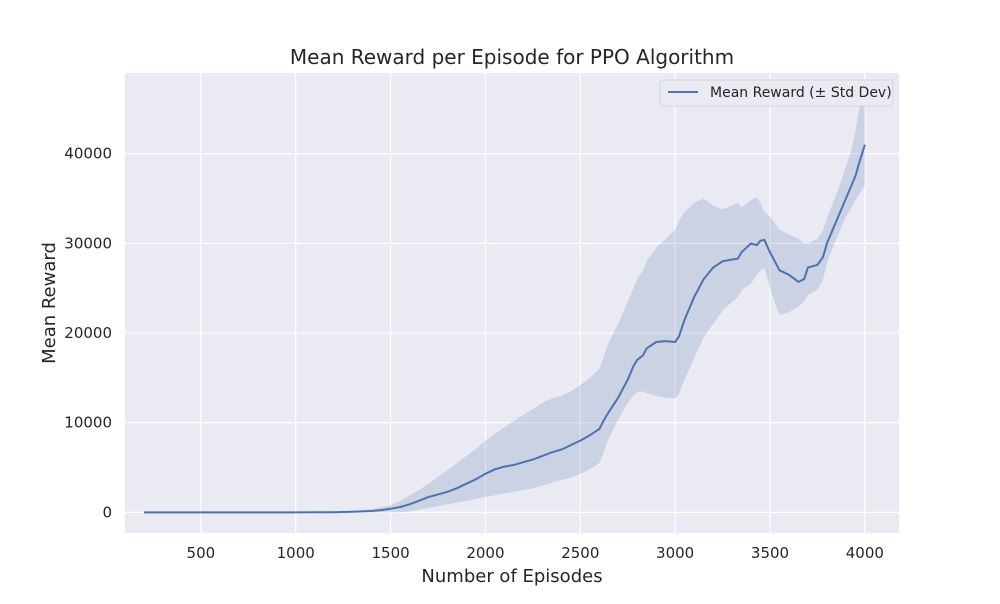 The image size is (1000, 604). I want to click on y-tick-label: 20000, so click(88, 333).